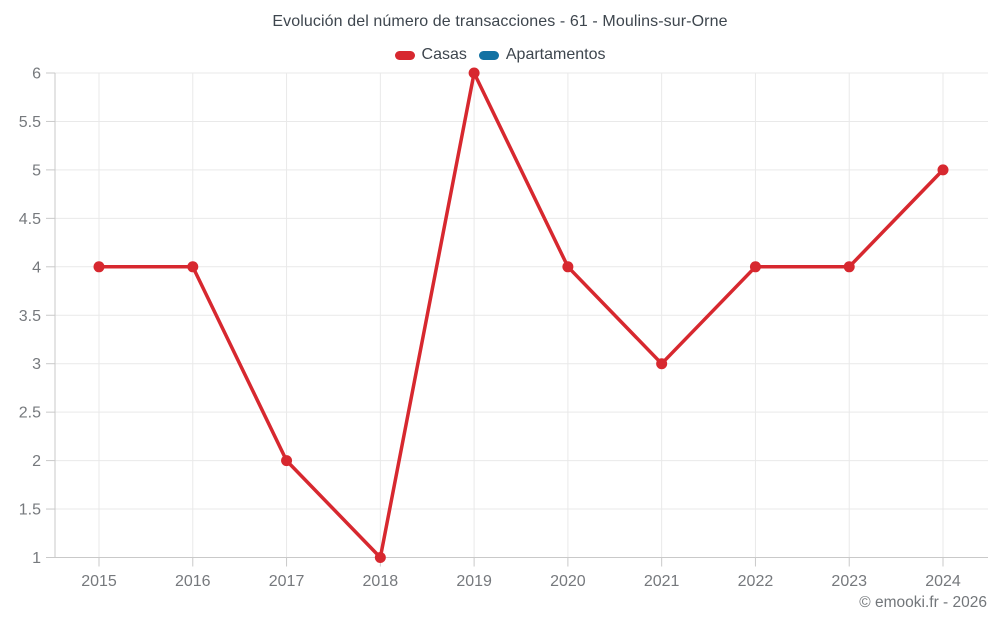  I want to click on x-tick-label: 2015, so click(99, 581).